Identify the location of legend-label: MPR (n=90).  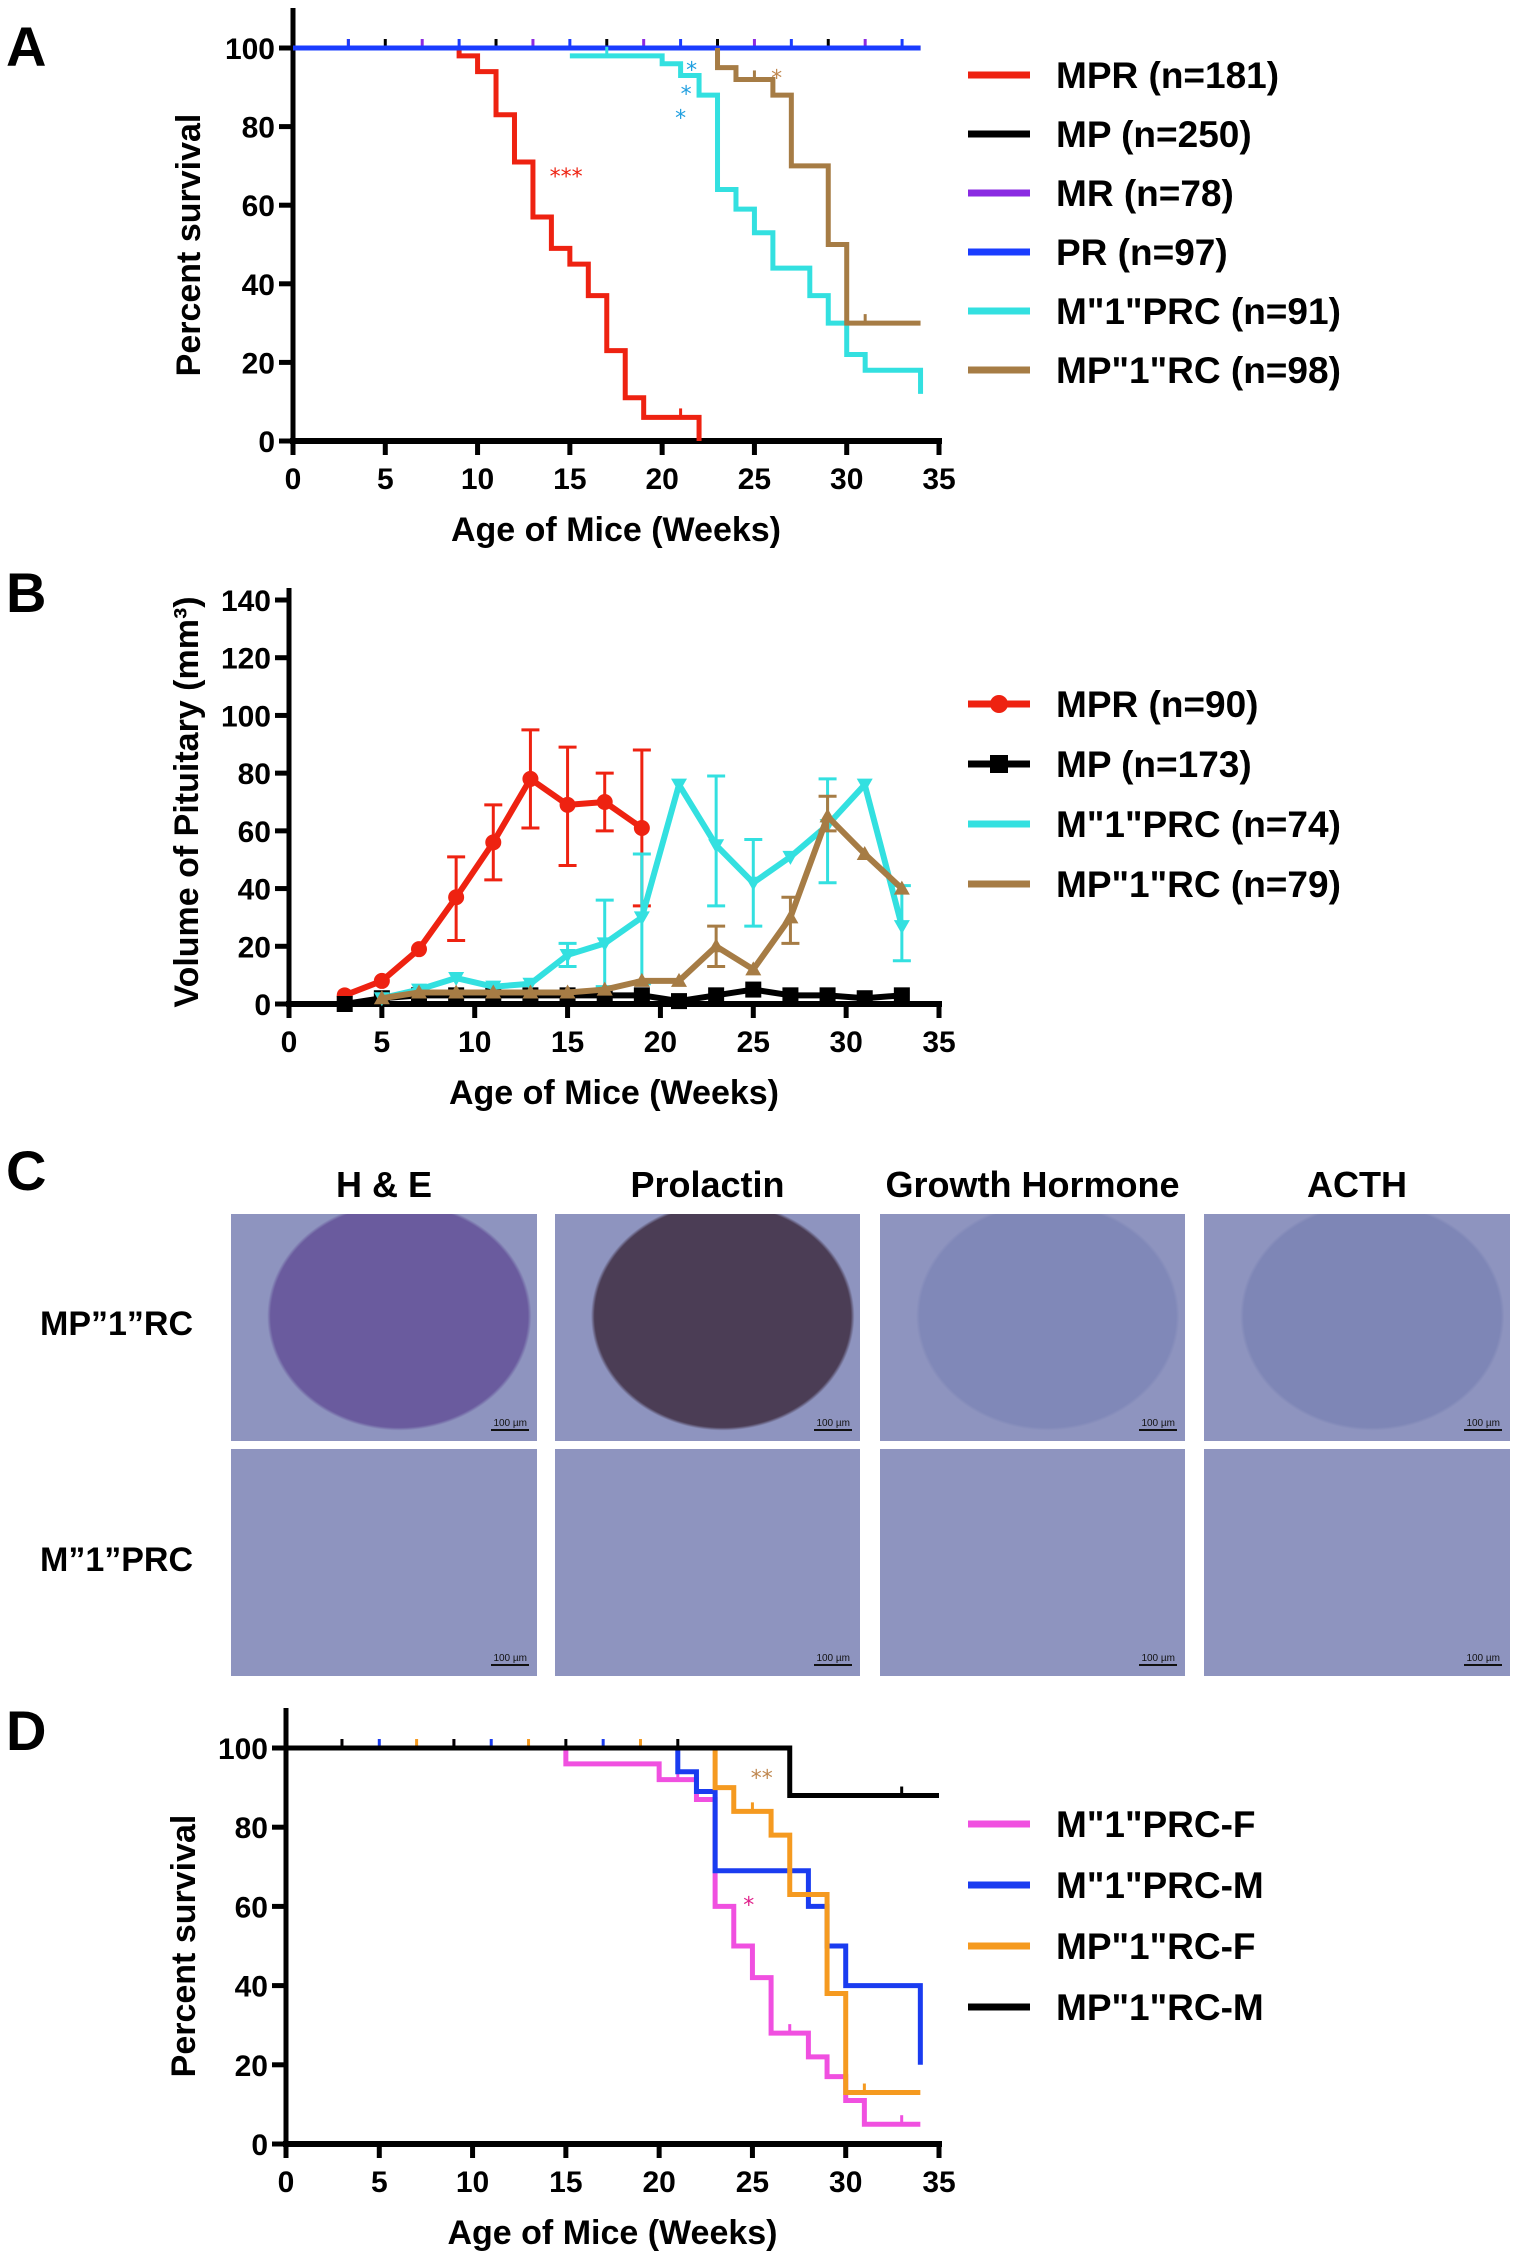
(1157, 704).